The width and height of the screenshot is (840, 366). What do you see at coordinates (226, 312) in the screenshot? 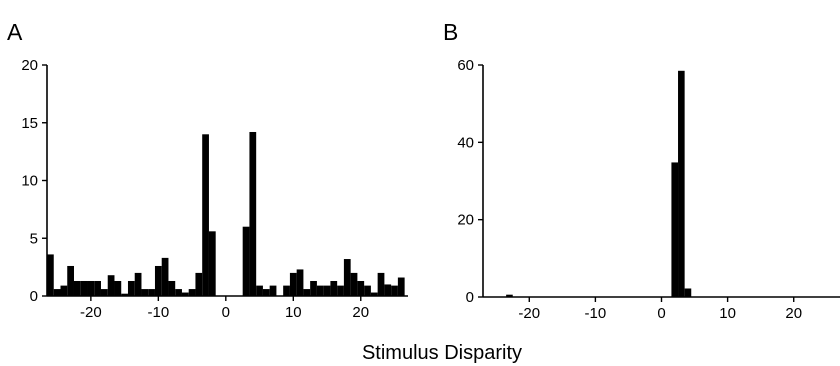
I see `x-tick-label-a-0: 0` at bounding box center [226, 312].